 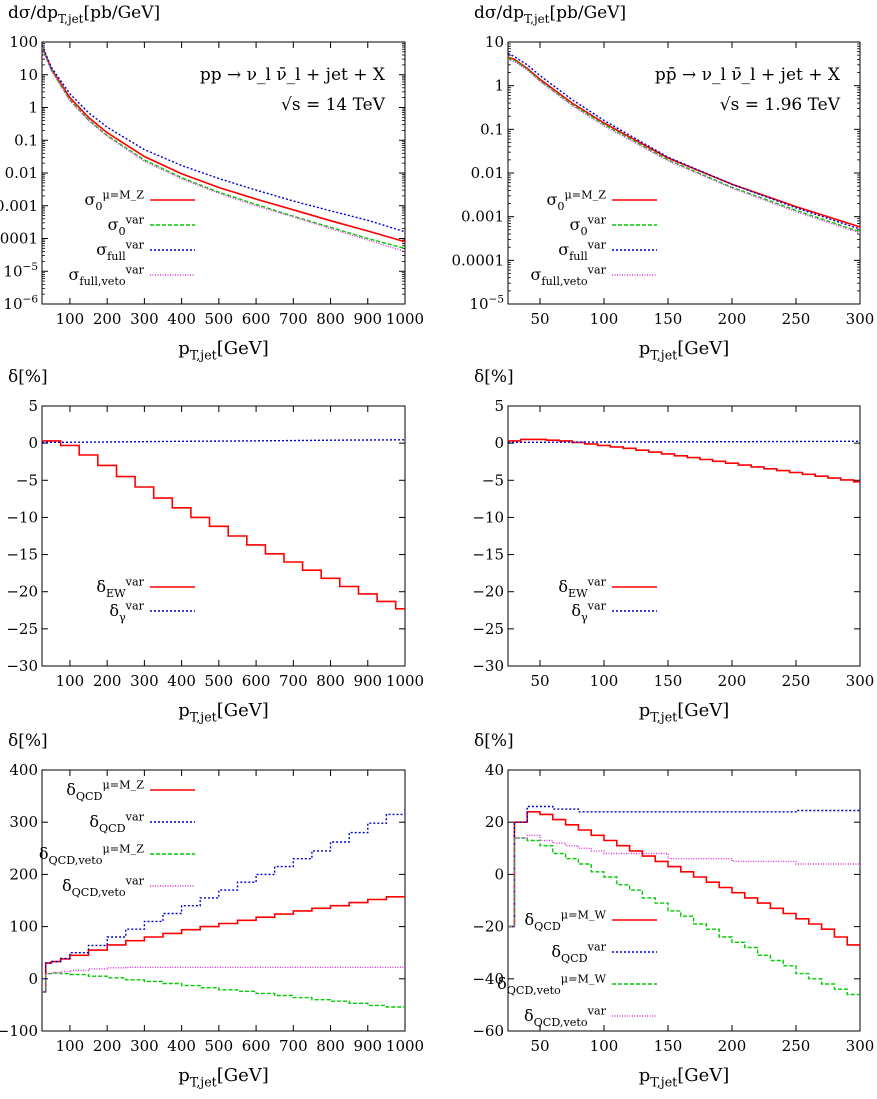 What do you see at coordinates (105, 790) in the screenshot?
I see `chart-p5-legend-label: δQCDμ=M_Z` at bounding box center [105, 790].